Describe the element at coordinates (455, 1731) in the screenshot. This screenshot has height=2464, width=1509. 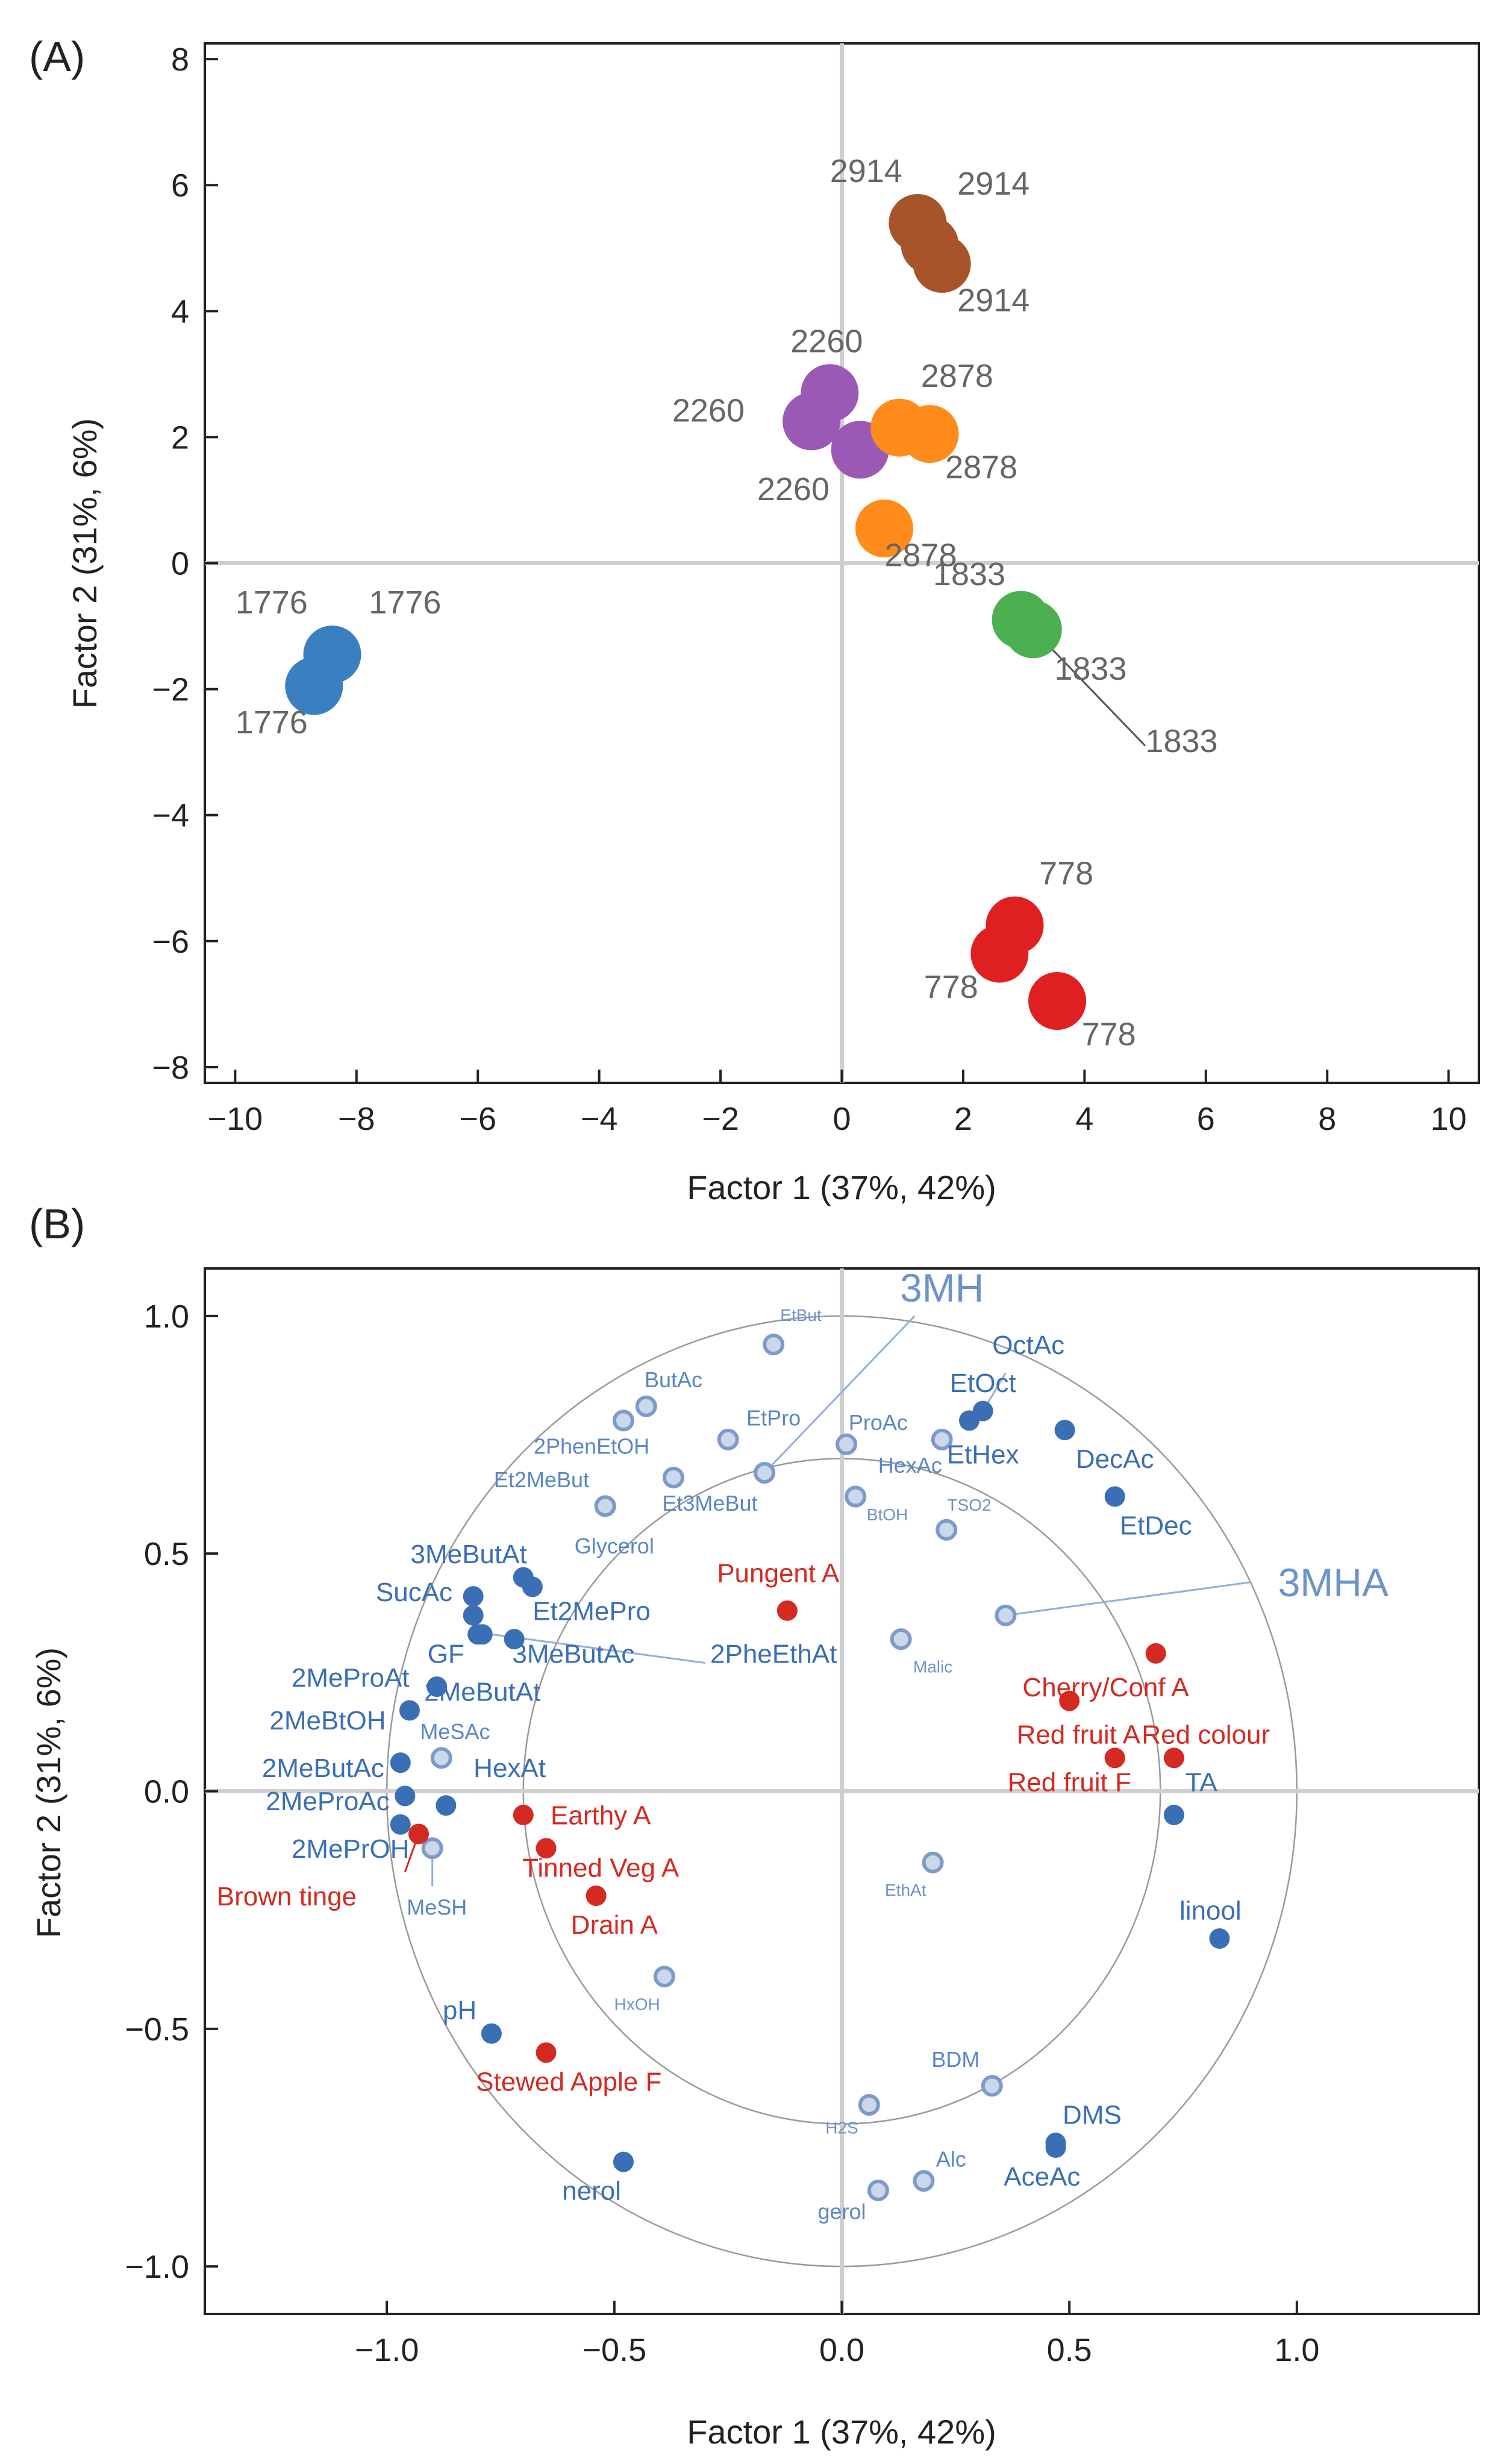
I see `panel-b-label-mesac: MeSAc` at that location.